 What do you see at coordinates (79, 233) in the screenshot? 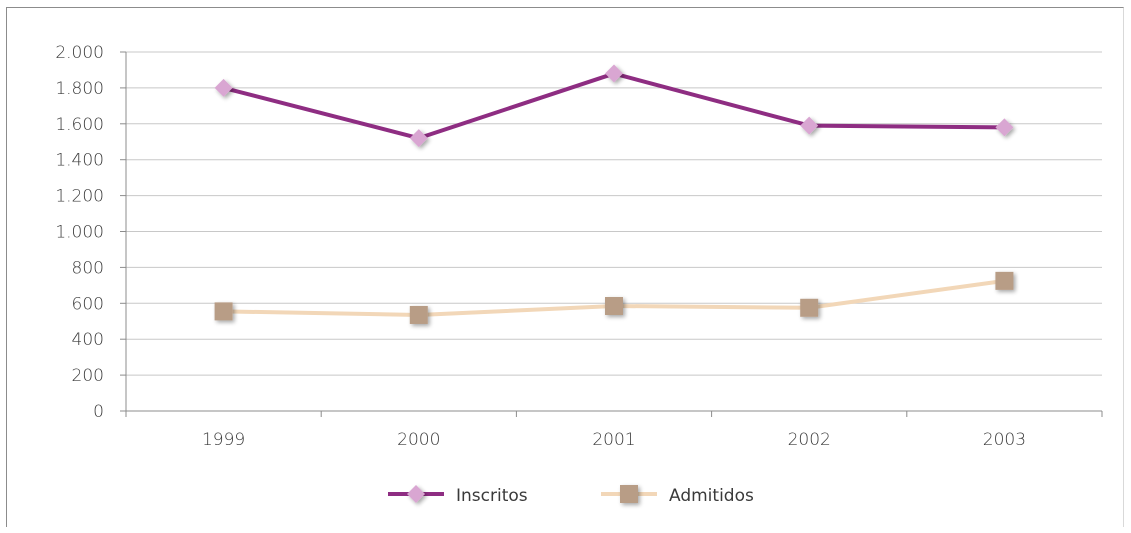
I see `y-tick-label: 1.000` at bounding box center [79, 233].